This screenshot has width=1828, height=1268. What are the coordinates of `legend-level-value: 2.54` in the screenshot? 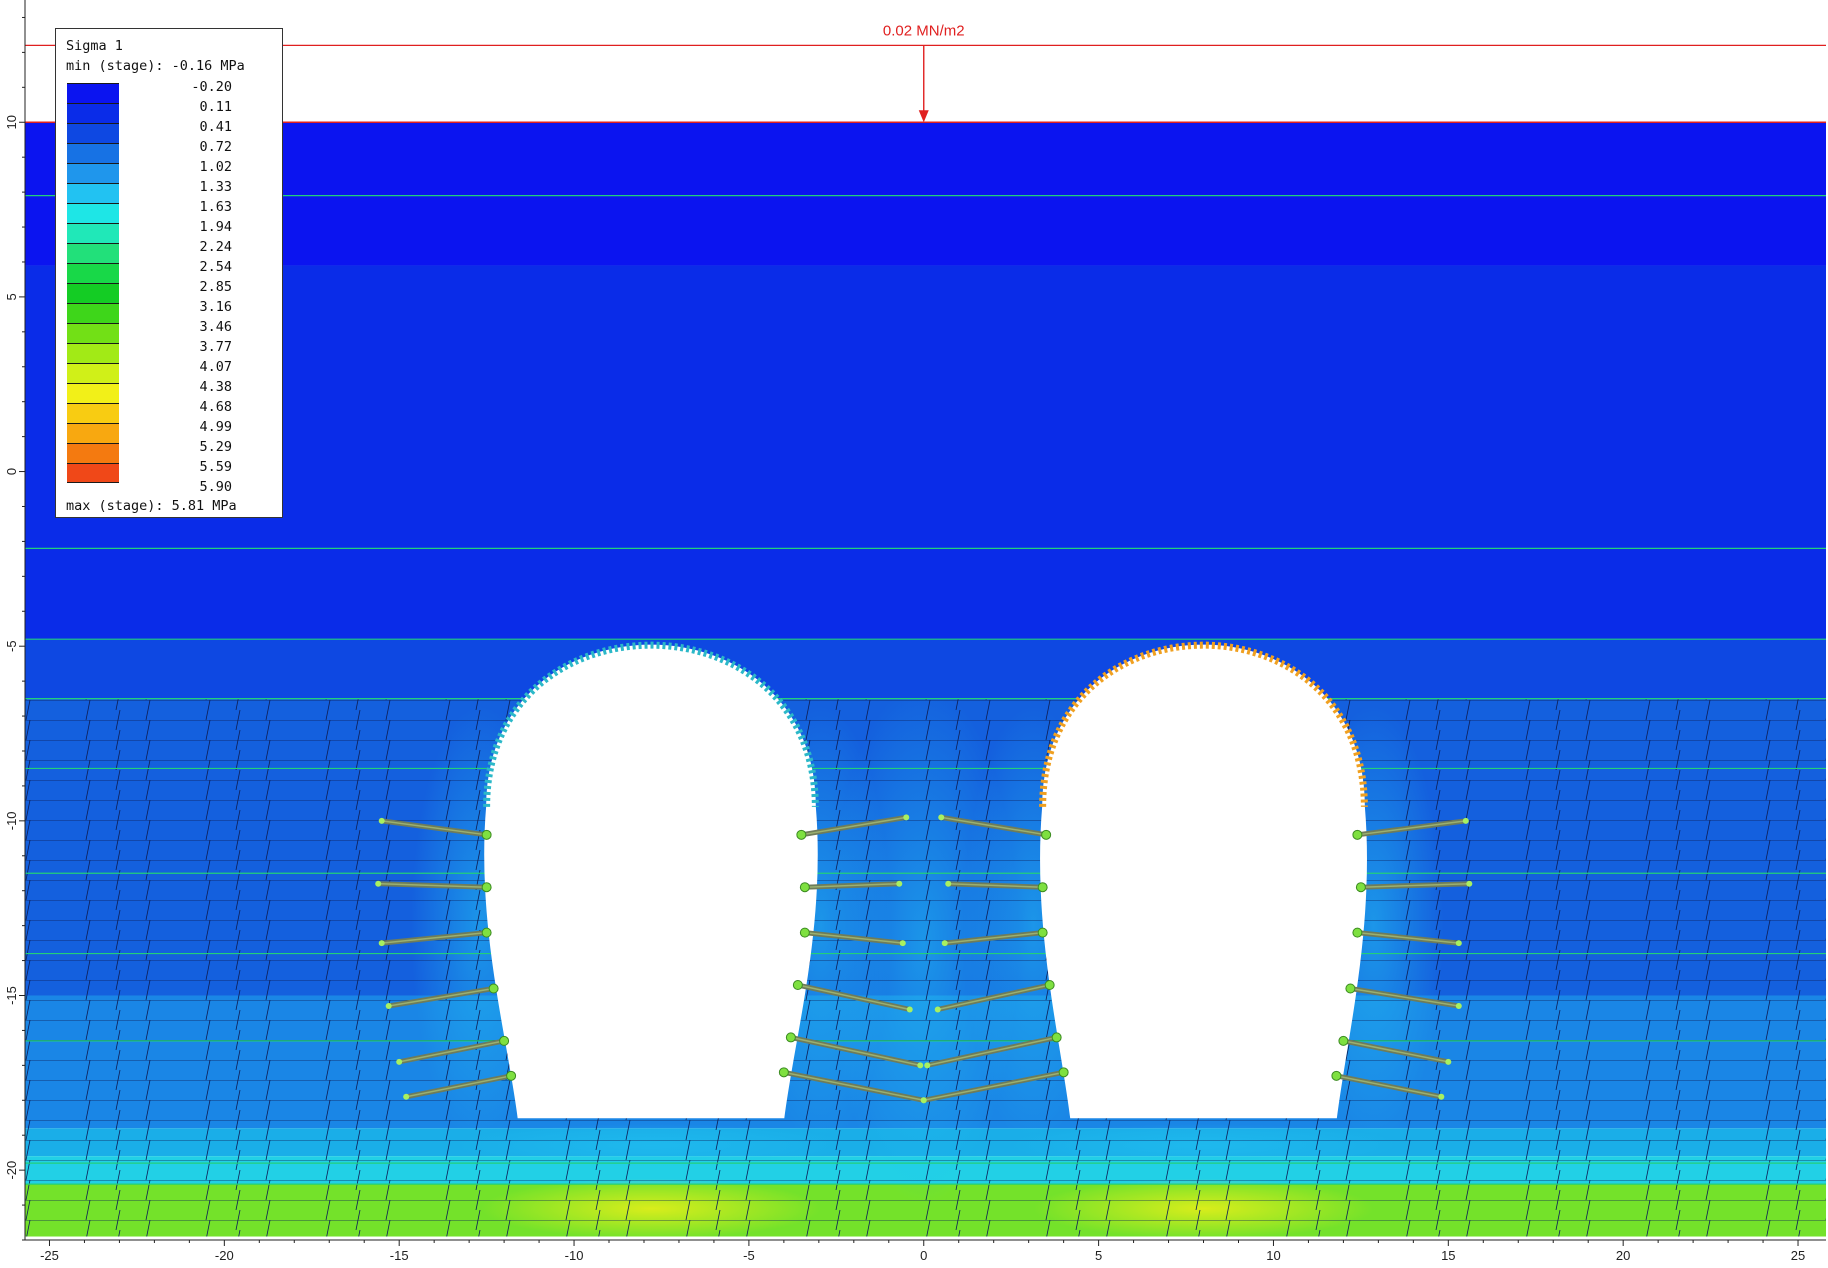 It's located at (215, 267).